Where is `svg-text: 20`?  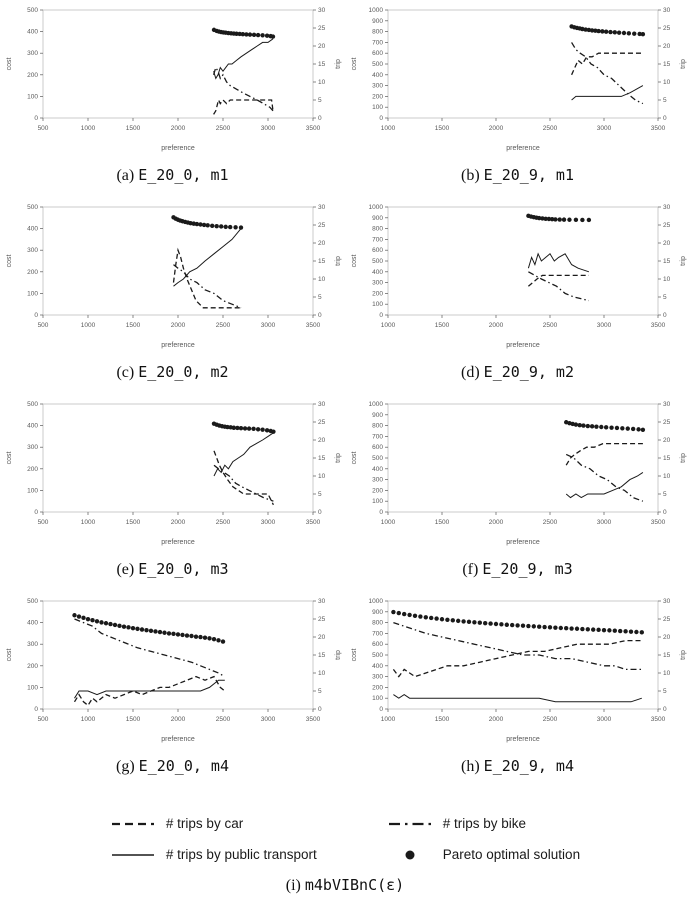 svg-text: 20 is located at coordinates (322, 440).